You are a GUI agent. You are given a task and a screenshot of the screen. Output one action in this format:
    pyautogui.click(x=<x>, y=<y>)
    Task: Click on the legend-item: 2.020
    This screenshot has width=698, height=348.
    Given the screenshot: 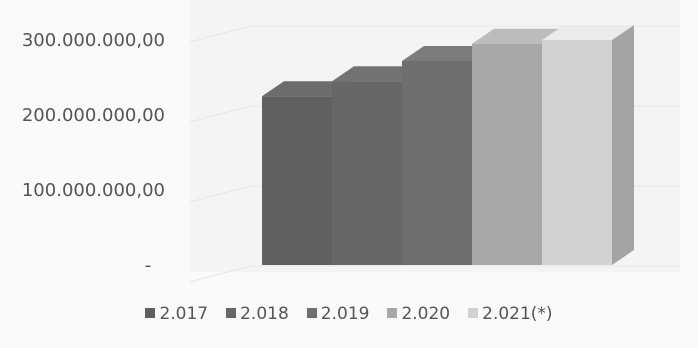 What is the action you would take?
    pyautogui.click(x=418, y=314)
    